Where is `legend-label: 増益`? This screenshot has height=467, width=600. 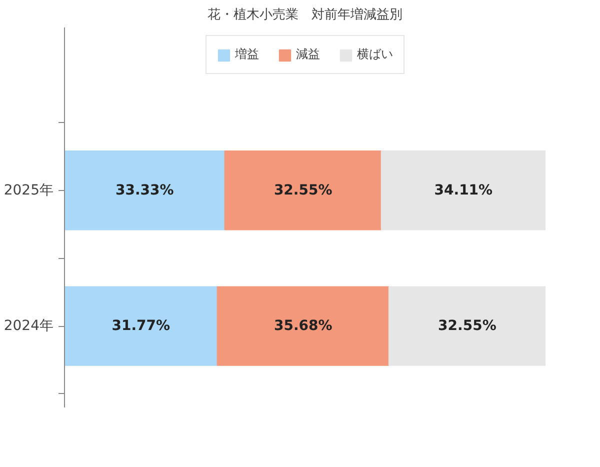
legend-label: 増益 is located at coordinates (247, 54).